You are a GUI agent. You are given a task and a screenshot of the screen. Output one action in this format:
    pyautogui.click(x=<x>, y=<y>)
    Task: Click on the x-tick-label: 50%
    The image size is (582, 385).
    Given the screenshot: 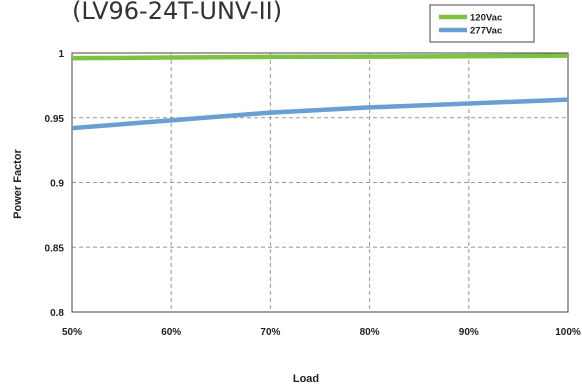 What is the action you would take?
    pyautogui.click(x=72, y=332)
    